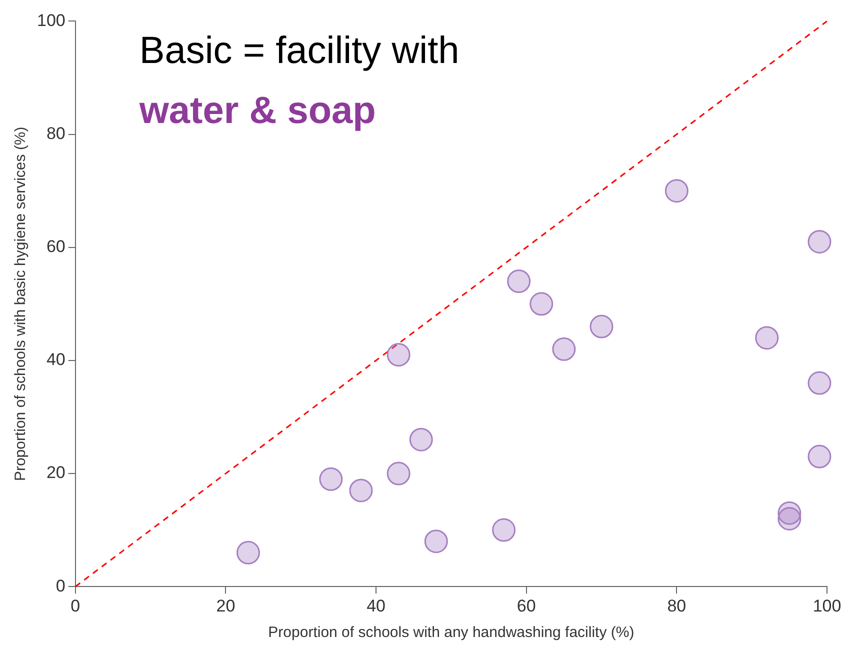 The image size is (853, 654). I want to click on x-tick-label: 80, so click(676, 606).